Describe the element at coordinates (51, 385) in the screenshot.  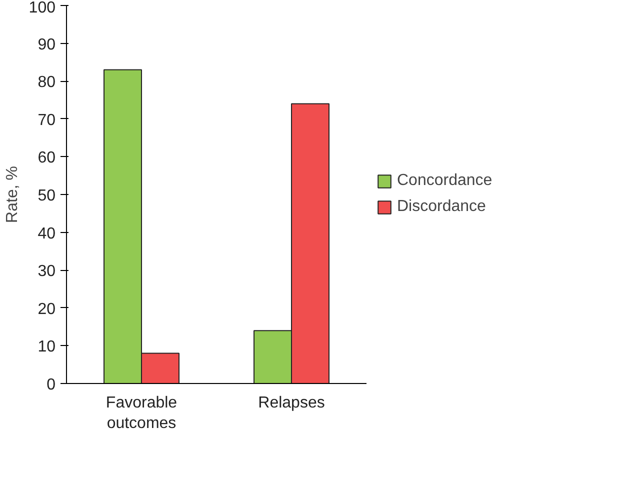
I see `y-tick-label: 0` at that location.